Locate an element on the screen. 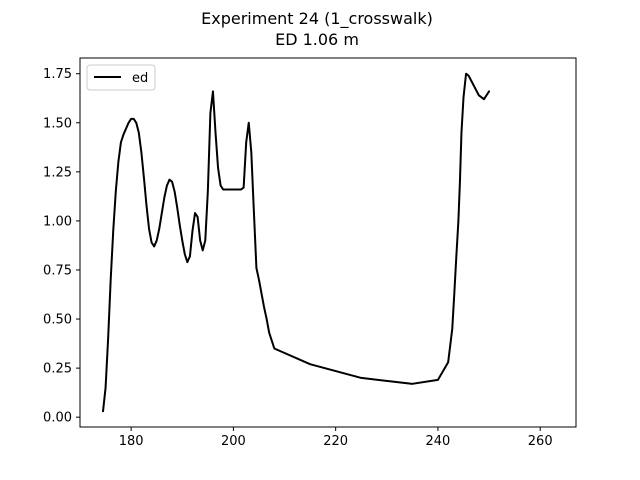 The width and height of the screenshot is (640, 480). legend-label-ed: ed is located at coordinates (140, 78).